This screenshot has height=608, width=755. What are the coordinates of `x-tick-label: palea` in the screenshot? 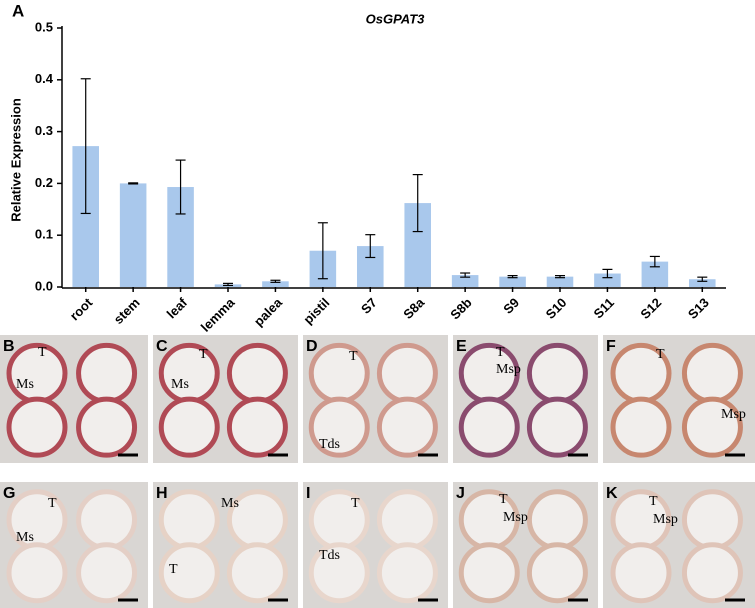 It's located at (268, 311).